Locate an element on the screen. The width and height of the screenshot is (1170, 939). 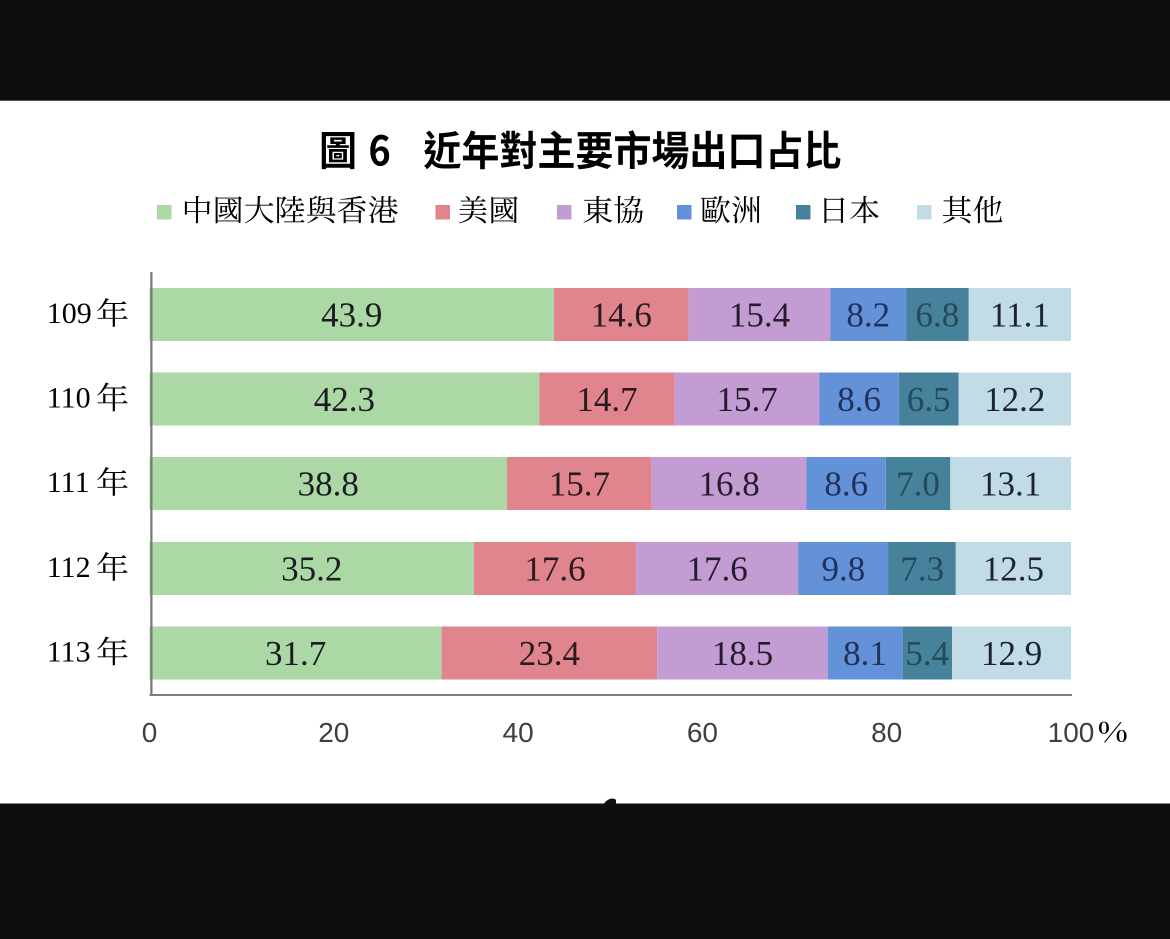
svg-text: 16.8 is located at coordinates (728, 484).